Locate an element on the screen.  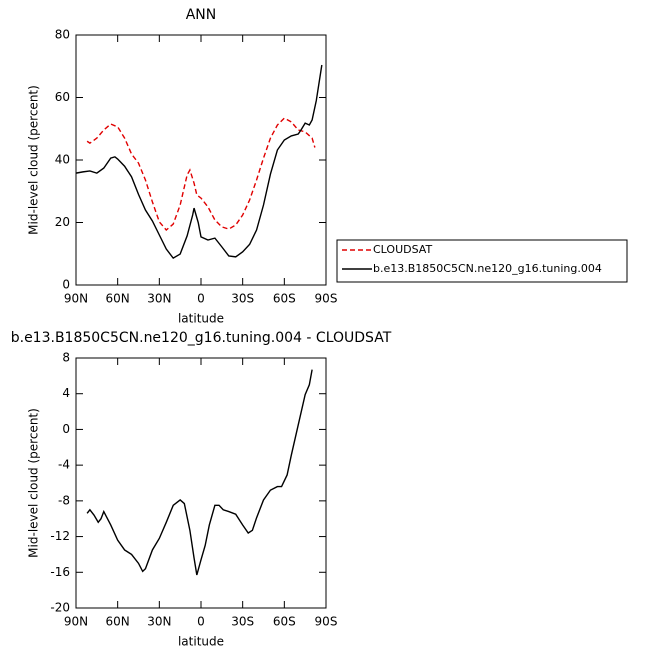
chart-title: ANN is located at coordinates (201, 15).